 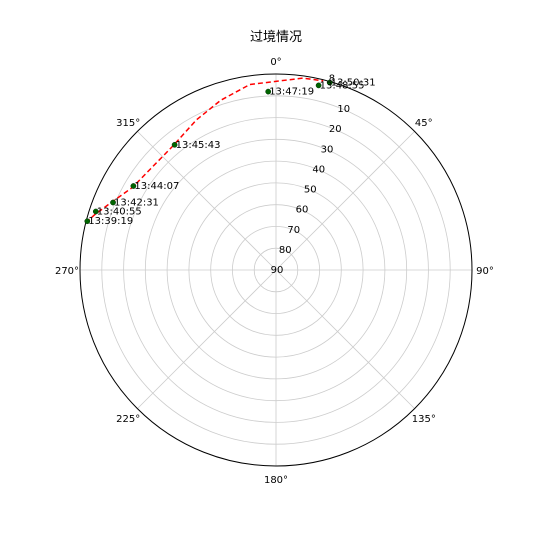 I want to click on elevation-tick-labels: 10 20 30 40 50 60 70 80 90, so click(x=310, y=190).